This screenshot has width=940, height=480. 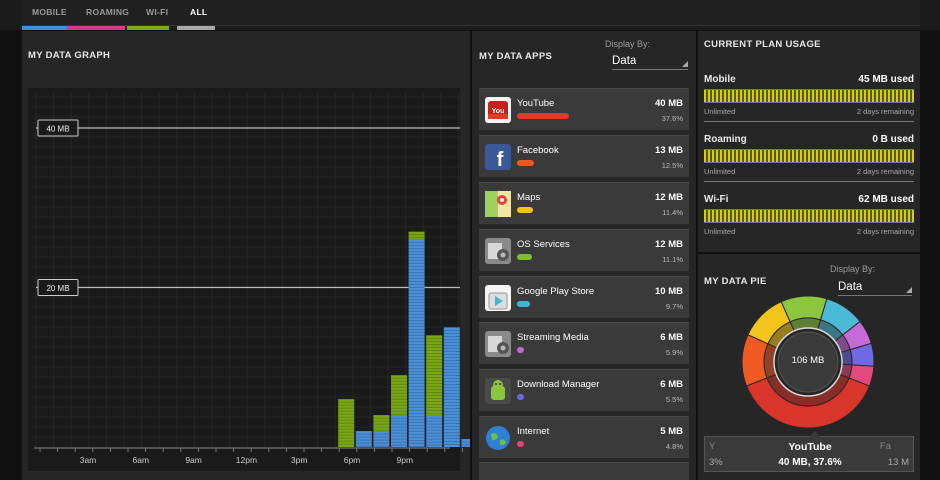 I want to click on pie-center-total: 106 MB, so click(x=808, y=360).